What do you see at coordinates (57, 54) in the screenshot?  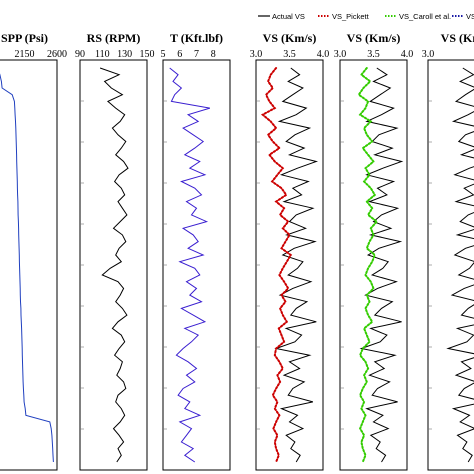 I see `tick-label: 2600` at bounding box center [57, 54].